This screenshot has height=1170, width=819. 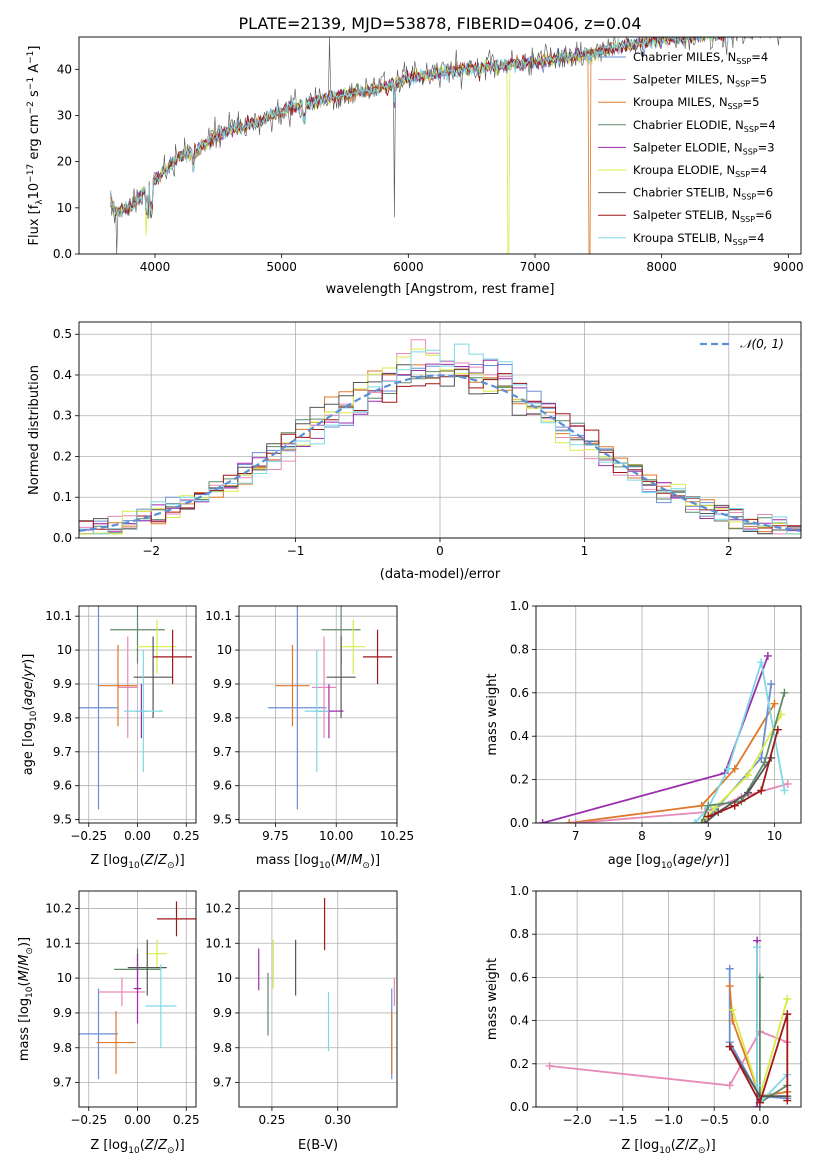 What do you see at coordinates (318, 714) in the screenshot?
I see `age_vs_mass-frame` at bounding box center [318, 714].